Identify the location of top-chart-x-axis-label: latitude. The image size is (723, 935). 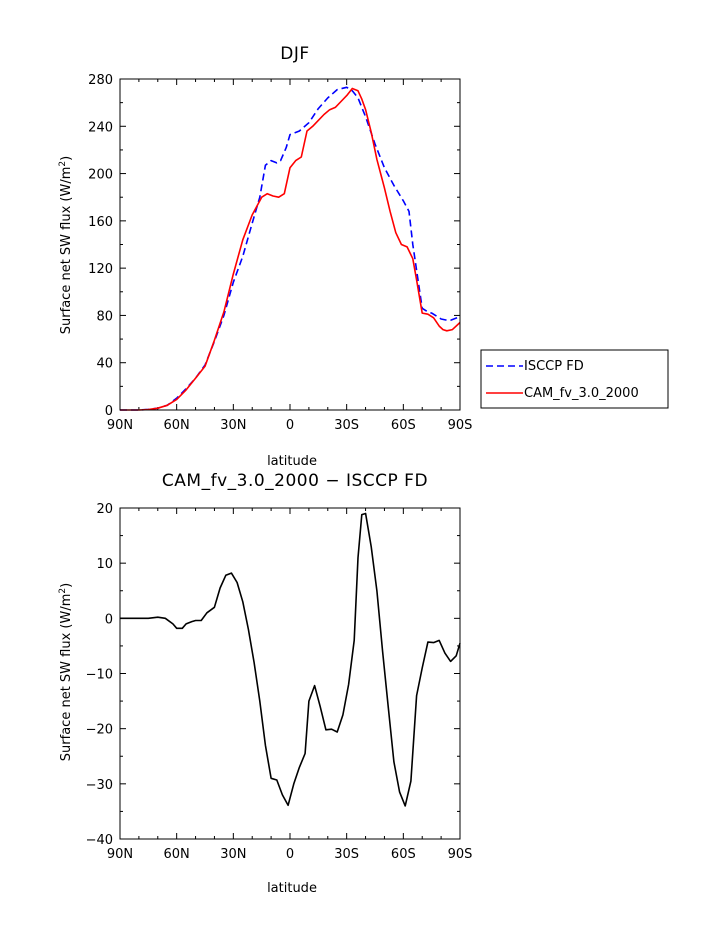
(292, 461).